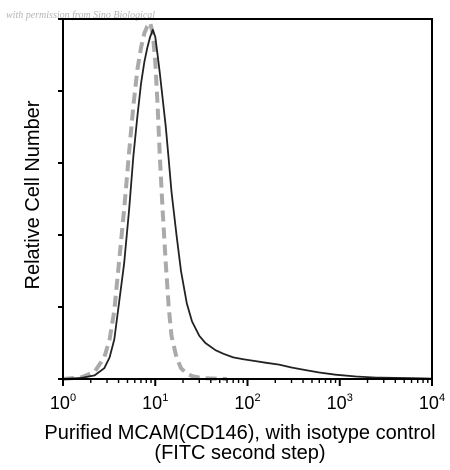 The width and height of the screenshot is (450, 470). Describe the element at coordinates (63, 402) in the screenshot. I see `x-tick-label: 10⁰` at that location.